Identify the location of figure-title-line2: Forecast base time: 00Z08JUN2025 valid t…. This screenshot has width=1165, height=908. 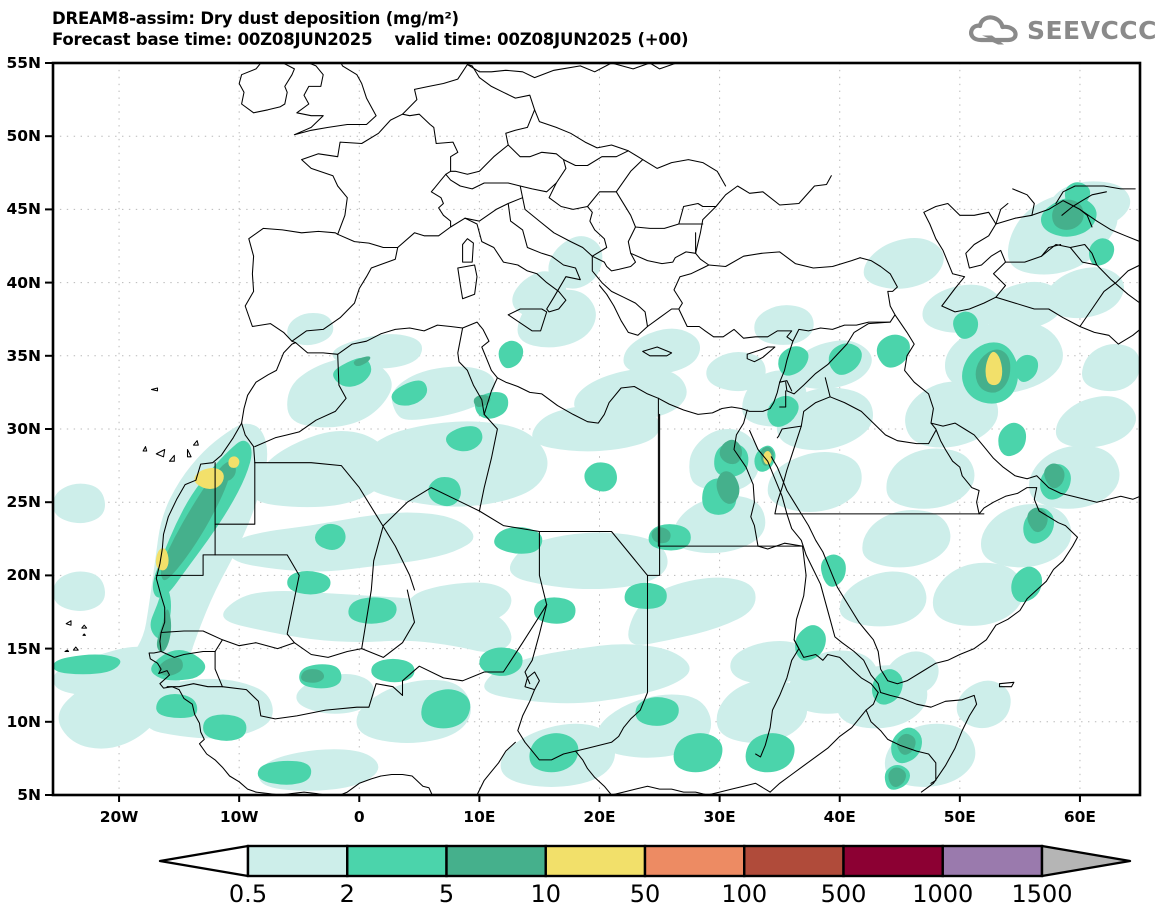
(370, 39).